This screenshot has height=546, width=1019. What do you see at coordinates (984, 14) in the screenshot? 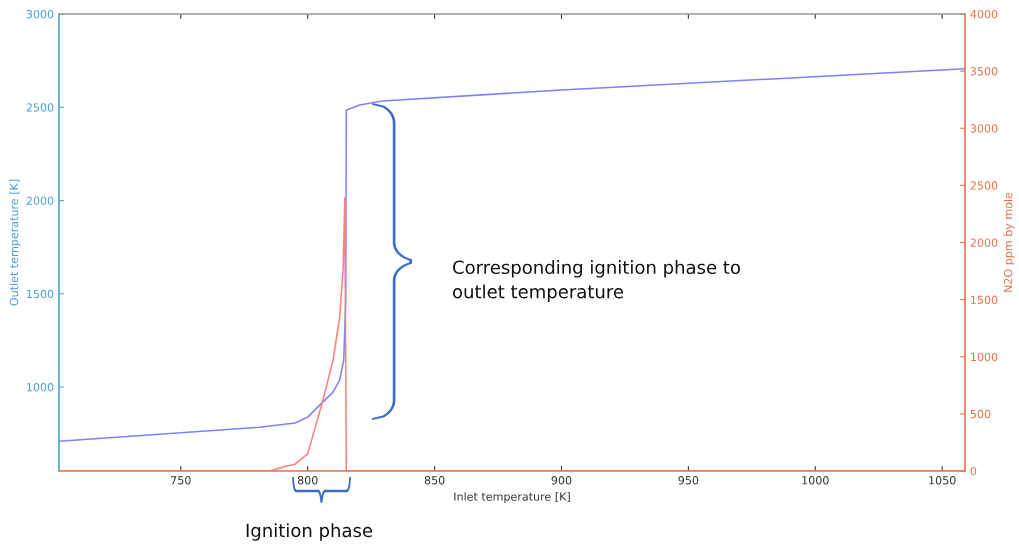
I see `y2-tick-label: 4000` at bounding box center [984, 14].